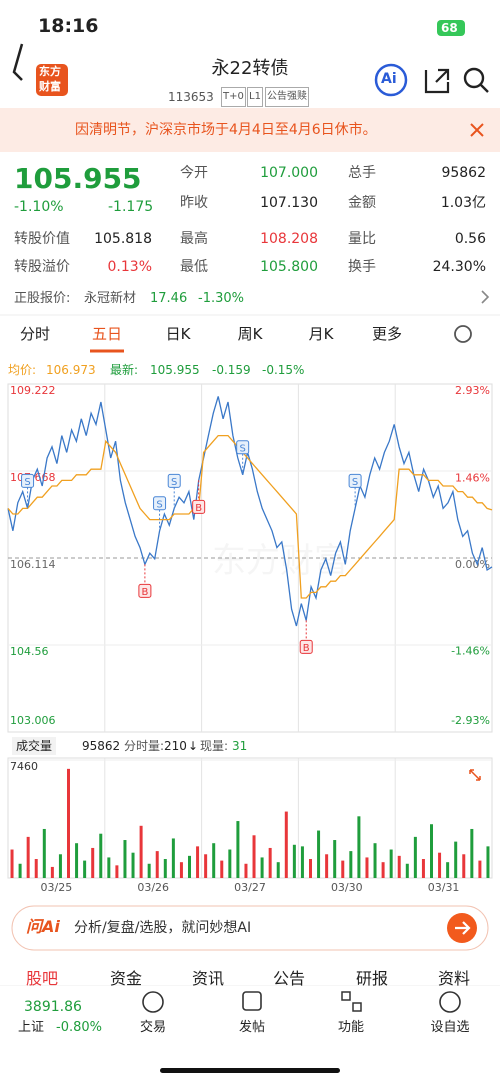 This screenshot has width=500, height=1082. What do you see at coordinates (346, 996) in the screenshot?
I see `func-icon` at bounding box center [346, 996].